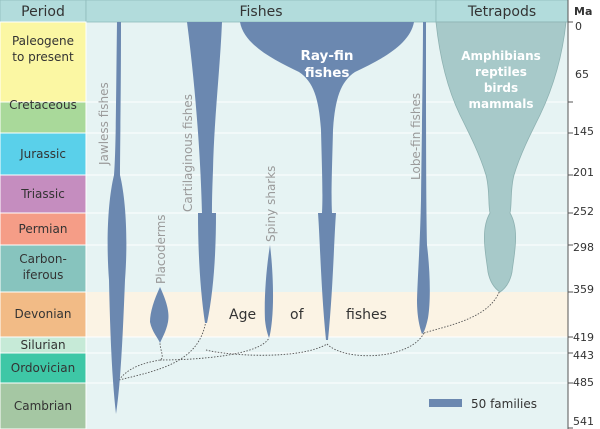 This screenshot has height=429, width=600. Describe the element at coordinates (271, 204) in the screenshot. I see `spiny-sharks-label: Spiny sharks` at that location.